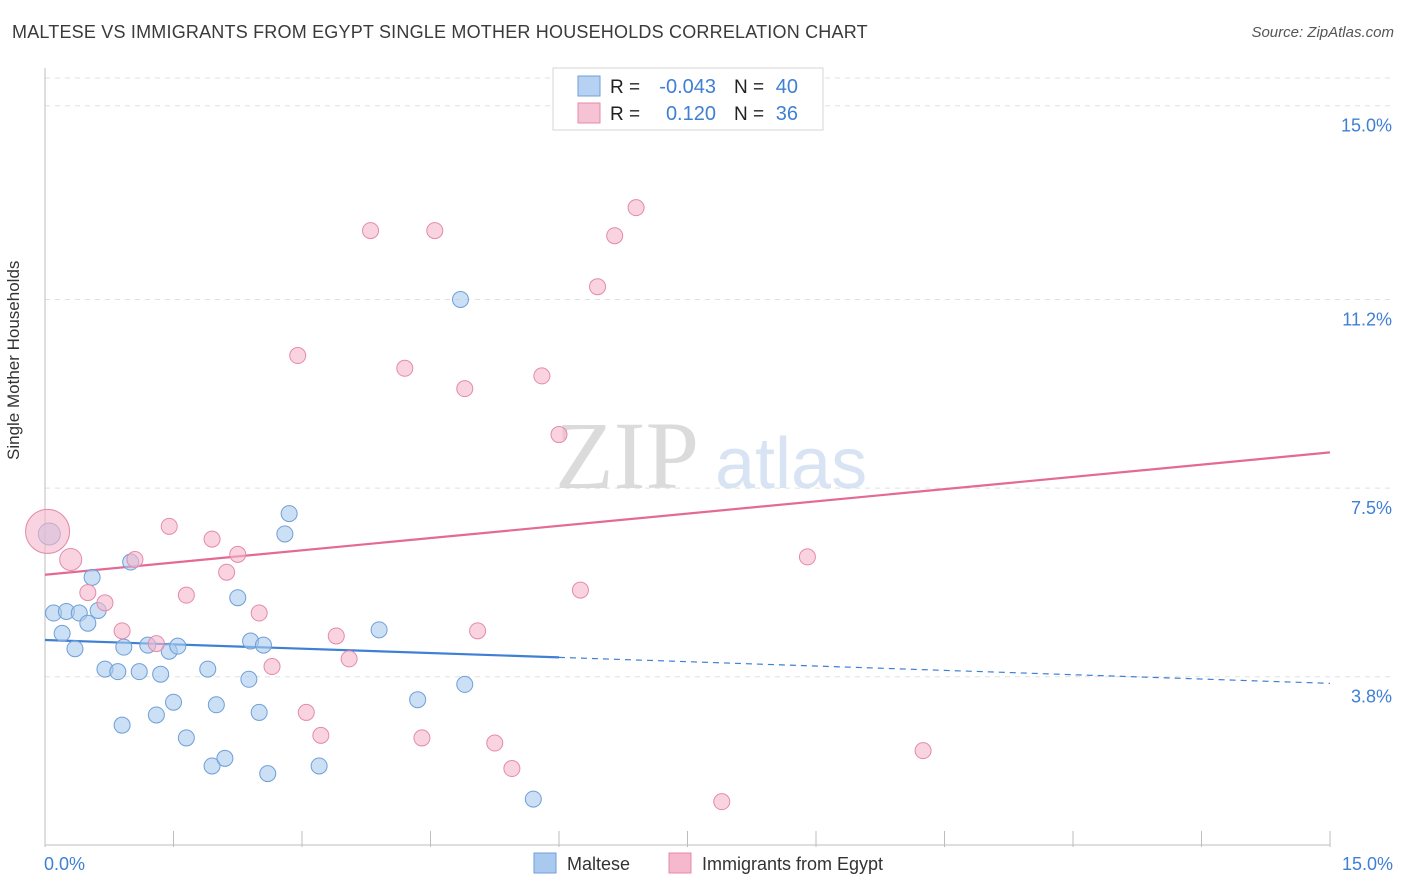  I want to click on x-tick-label-max: 15.0%, so click(1367, 864).